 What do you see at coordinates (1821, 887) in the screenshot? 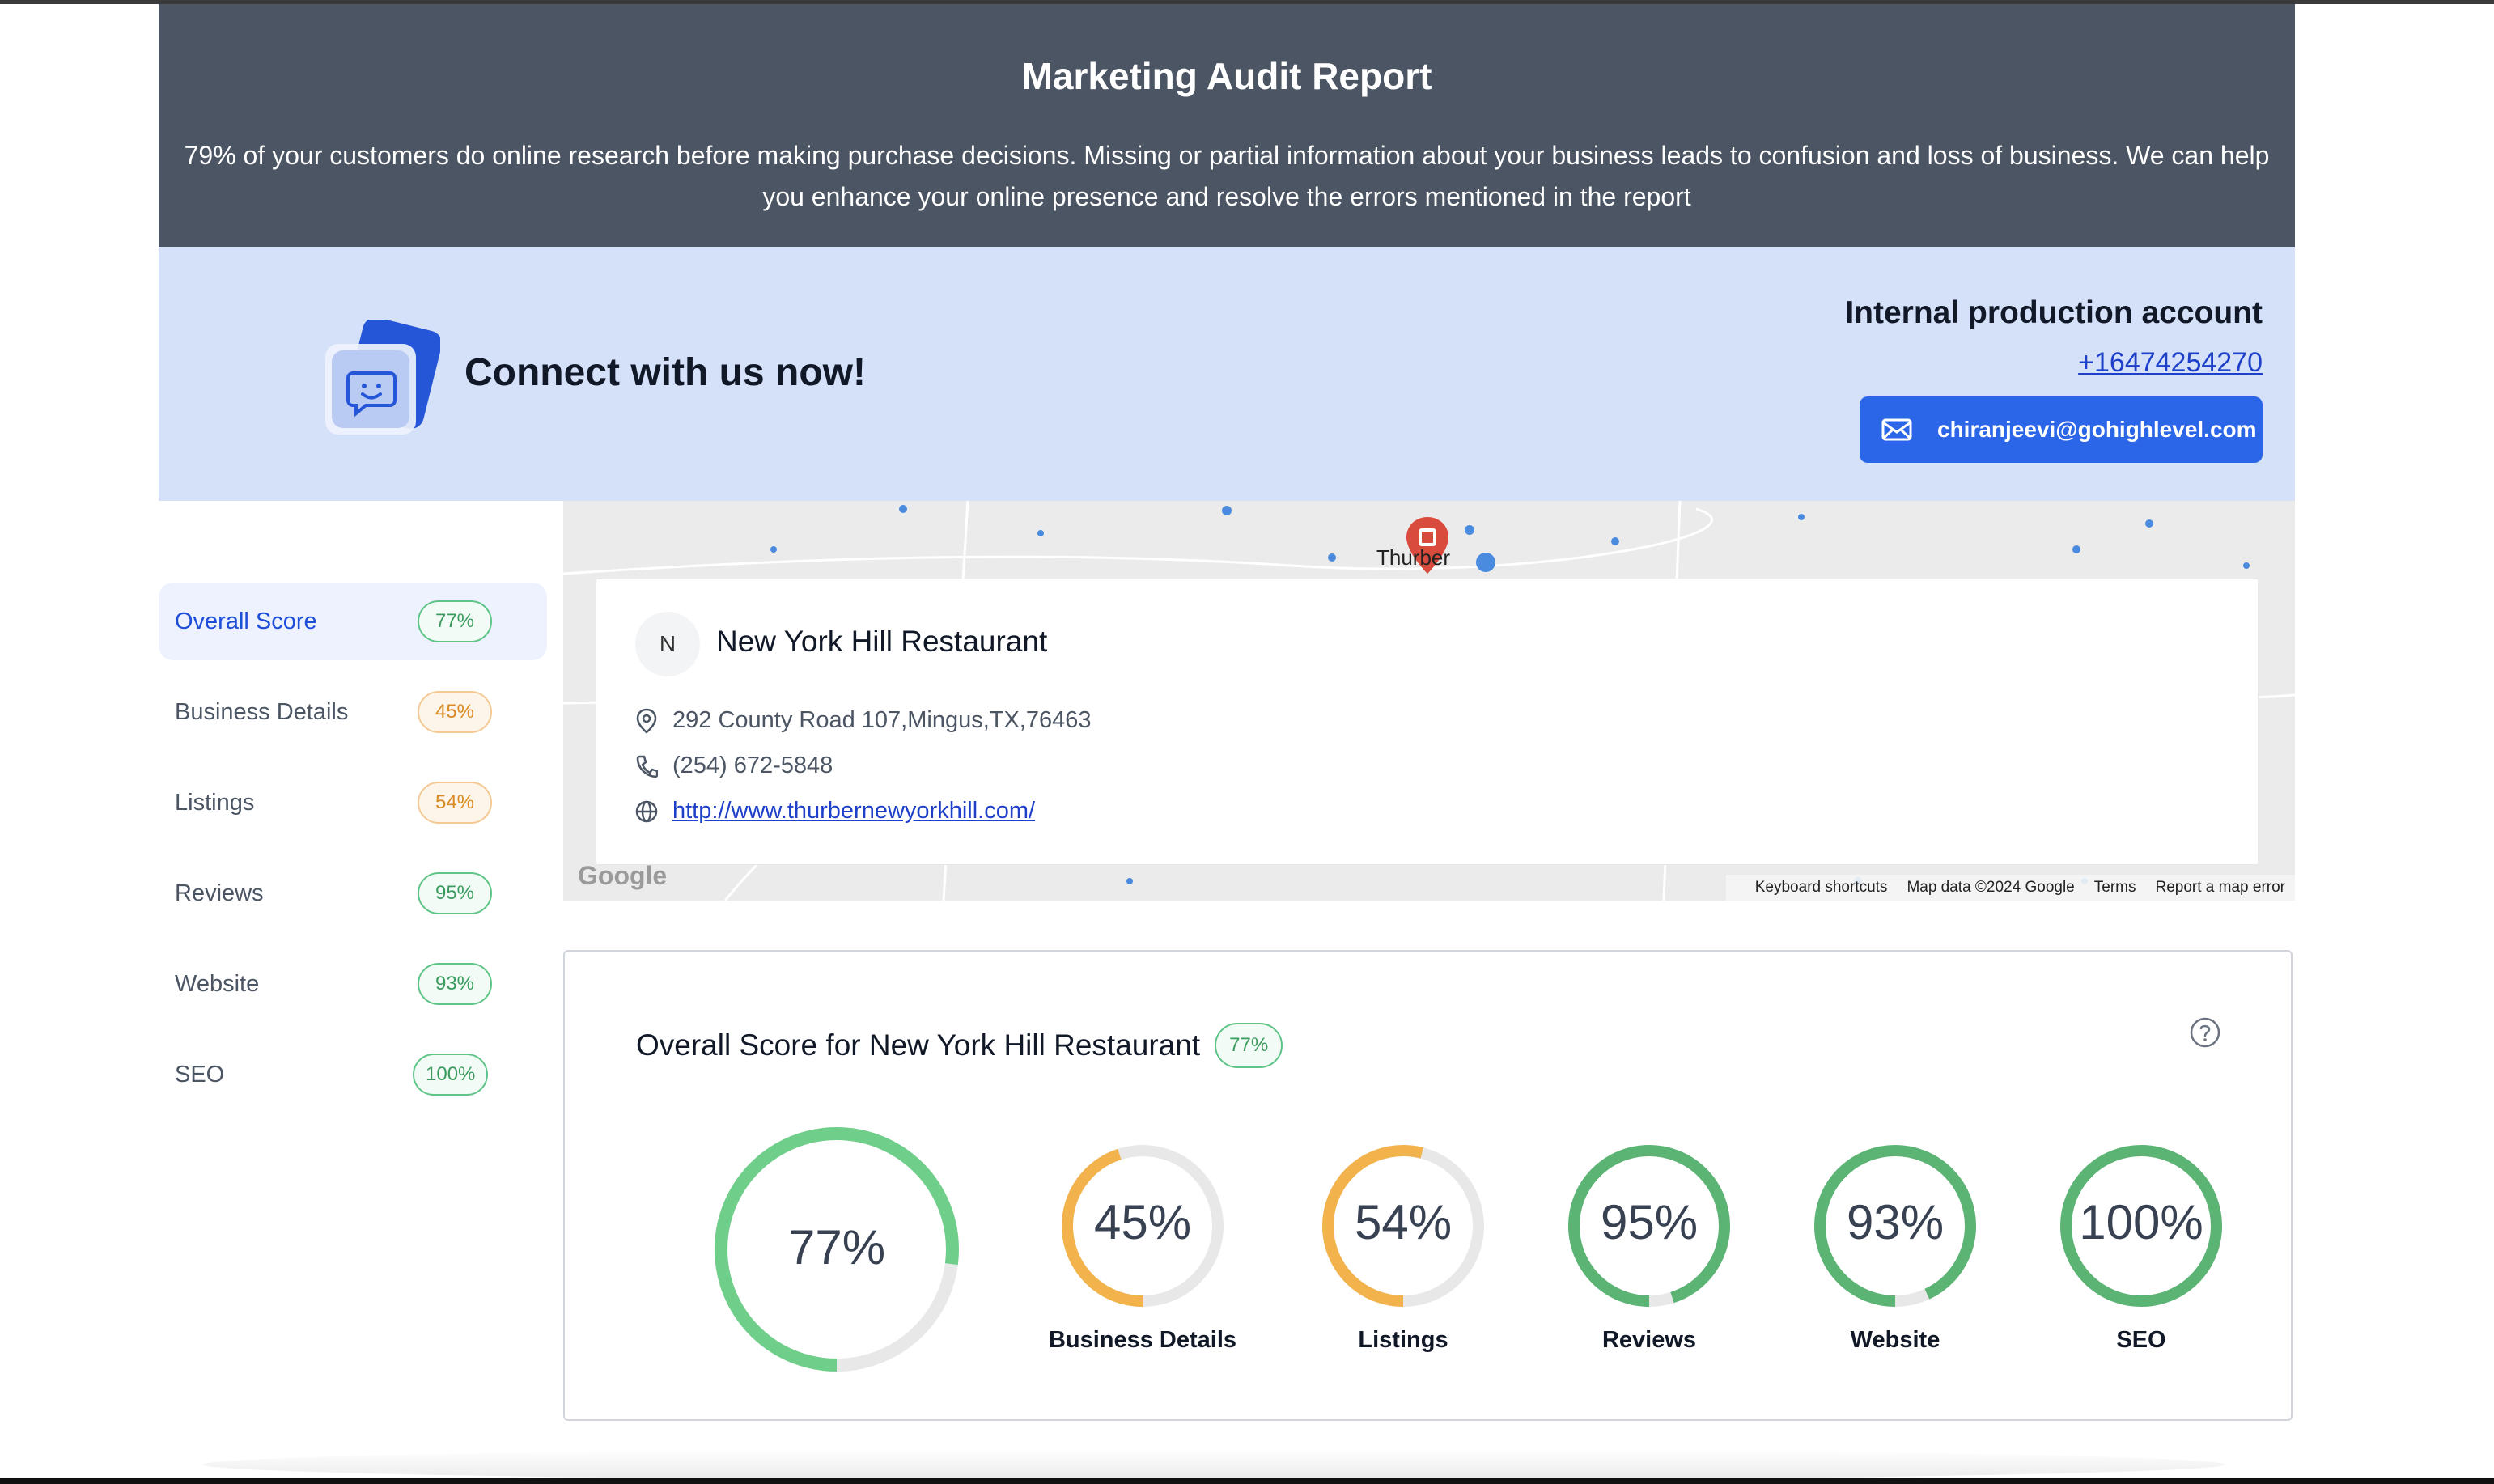
I see `keyboard-shortcuts-link: Keyboard shortcuts` at bounding box center [1821, 887].